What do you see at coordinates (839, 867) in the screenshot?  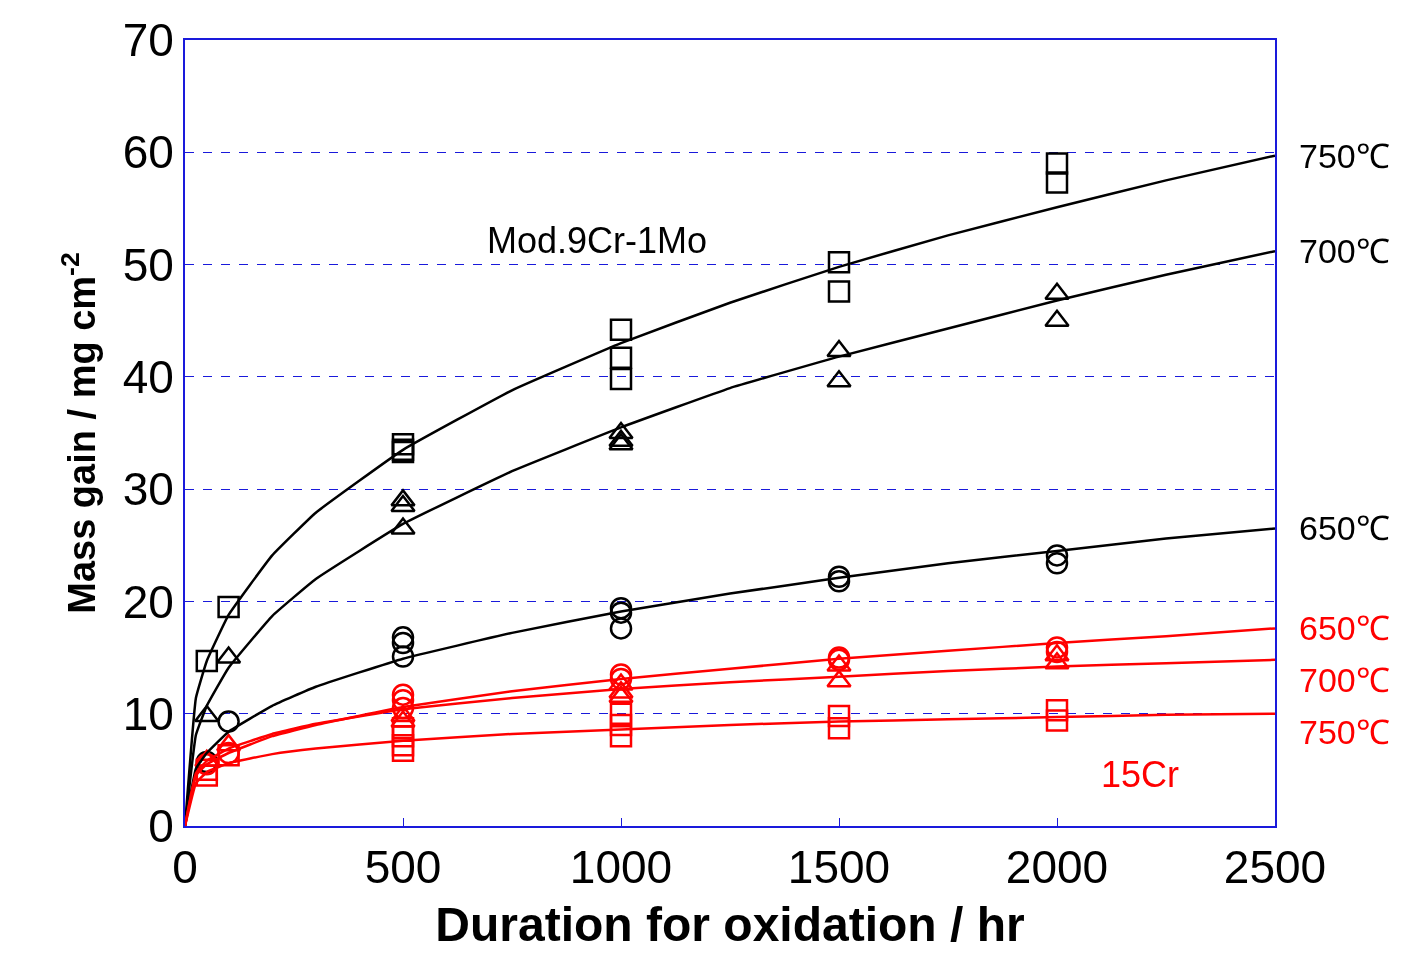 I see `x-tick-label: 1500` at bounding box center [839, 867].